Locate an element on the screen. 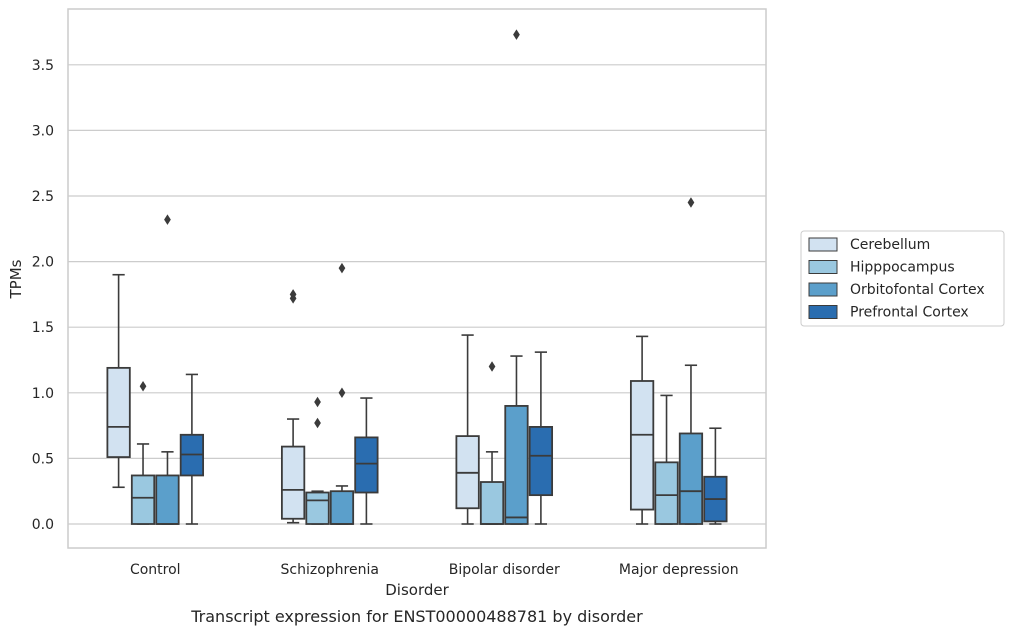 Image resolution: width=1014 pixels, height=634 pixels. legend-label: Hipppocampus is located at coordinates (902, 268).